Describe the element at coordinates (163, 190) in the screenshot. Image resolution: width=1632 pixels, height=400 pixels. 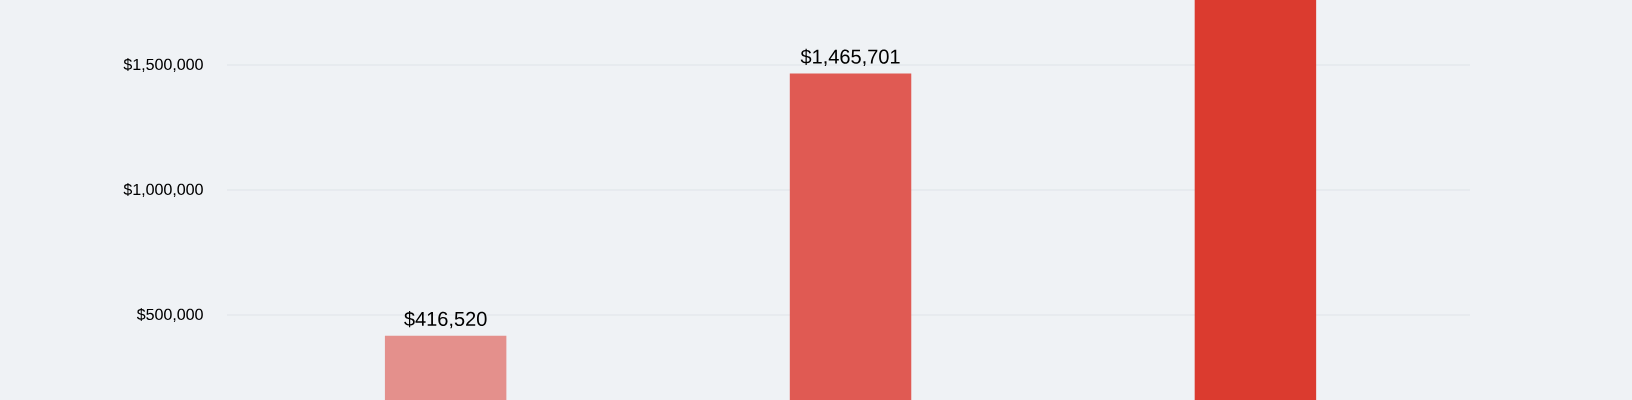
I see `y-tick-label: $1,000,000` at that location.